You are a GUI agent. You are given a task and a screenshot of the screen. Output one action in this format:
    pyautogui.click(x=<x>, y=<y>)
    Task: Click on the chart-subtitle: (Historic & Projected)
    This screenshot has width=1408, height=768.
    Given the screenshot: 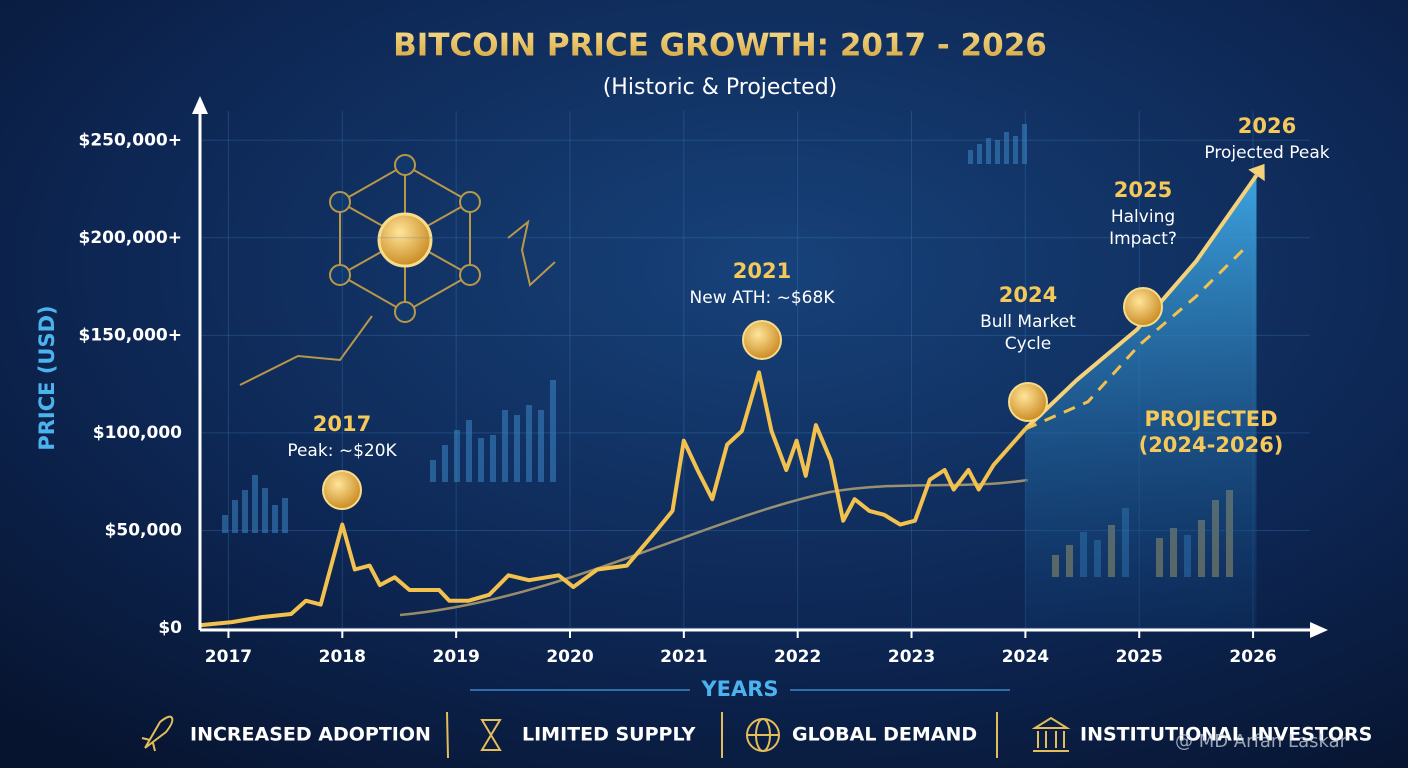 What is the action you would take?
    pyautogui.click(x=720, y=87)
    